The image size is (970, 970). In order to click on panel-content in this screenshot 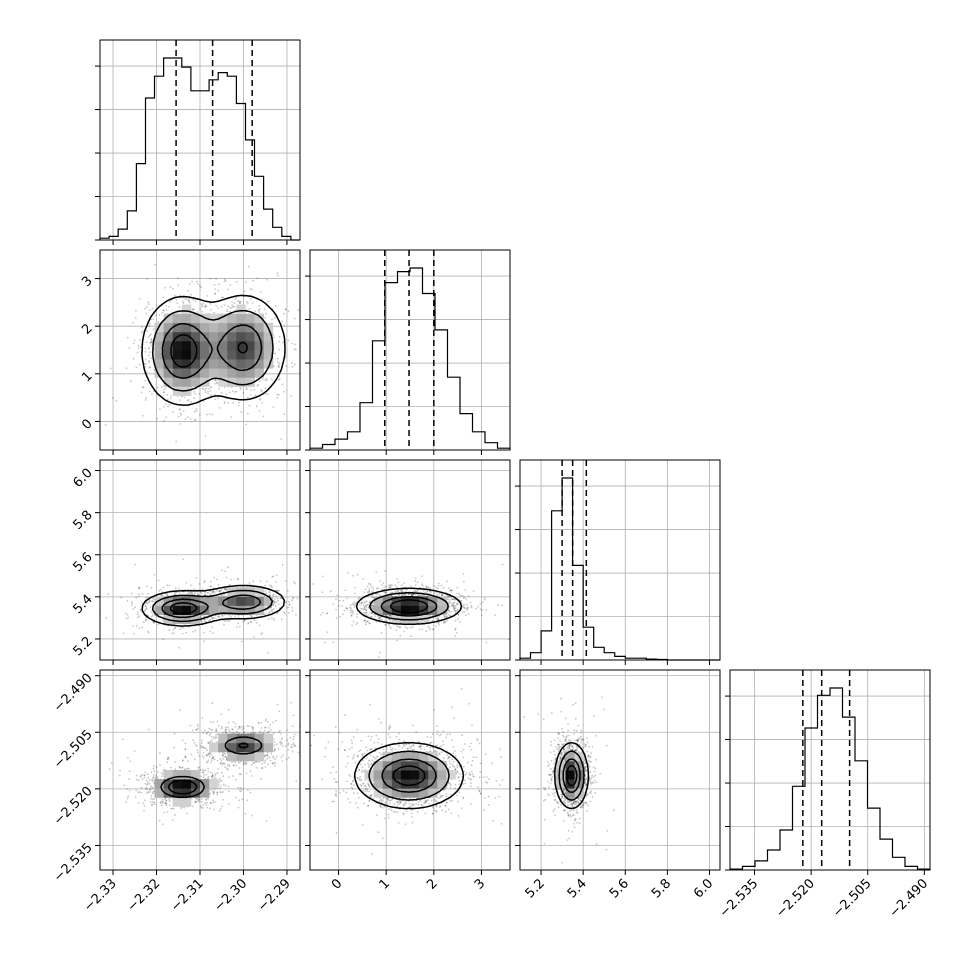, I will do `click(202, 344)`.